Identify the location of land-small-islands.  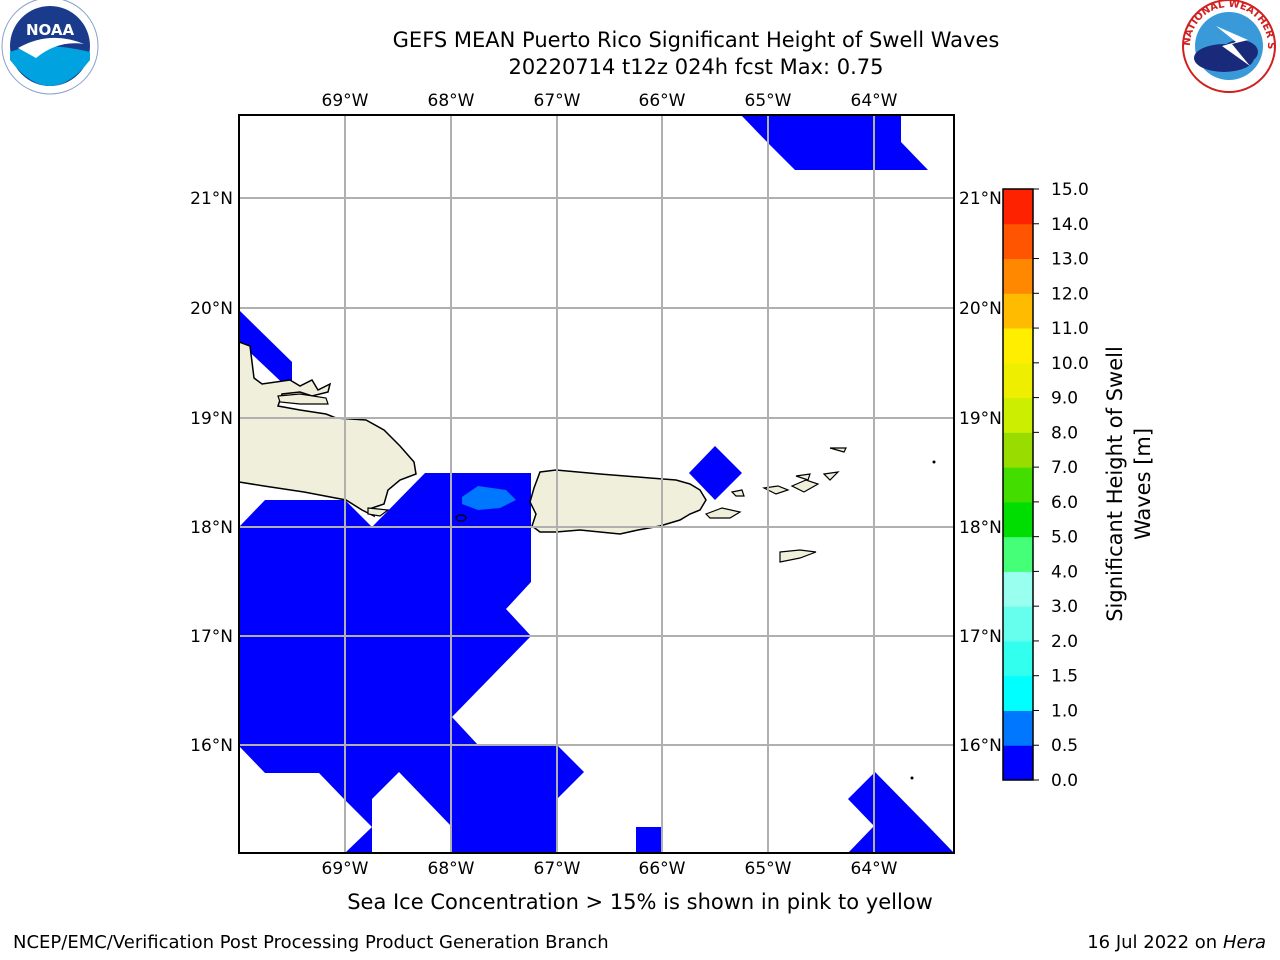
(775, 505).